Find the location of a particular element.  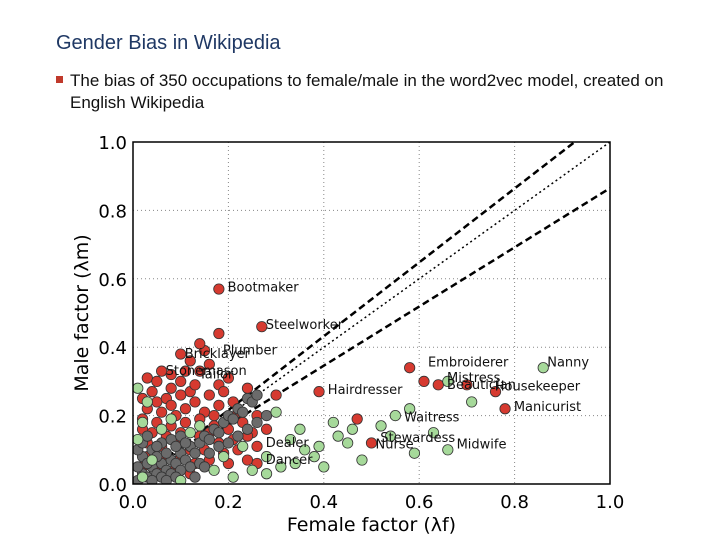

y-tick-label: 0.4 is located at coordinates (112, 348).